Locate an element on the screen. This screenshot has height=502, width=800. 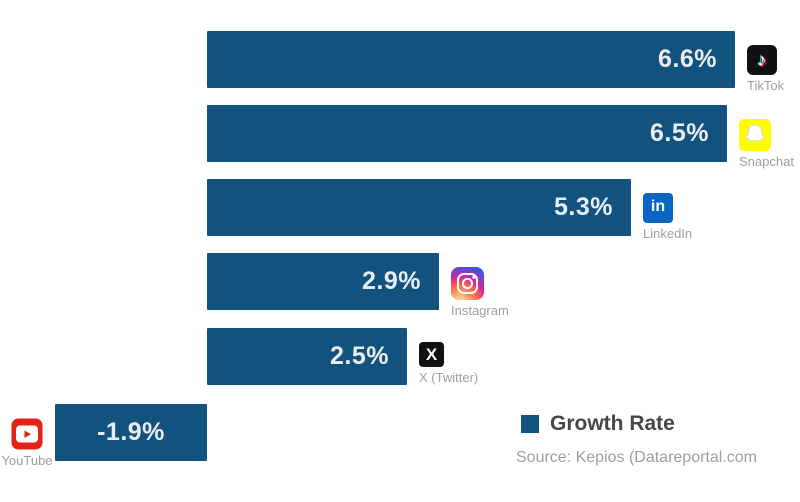
icon-group-snapchat: Snapchat is located at coordinates (766, 144).